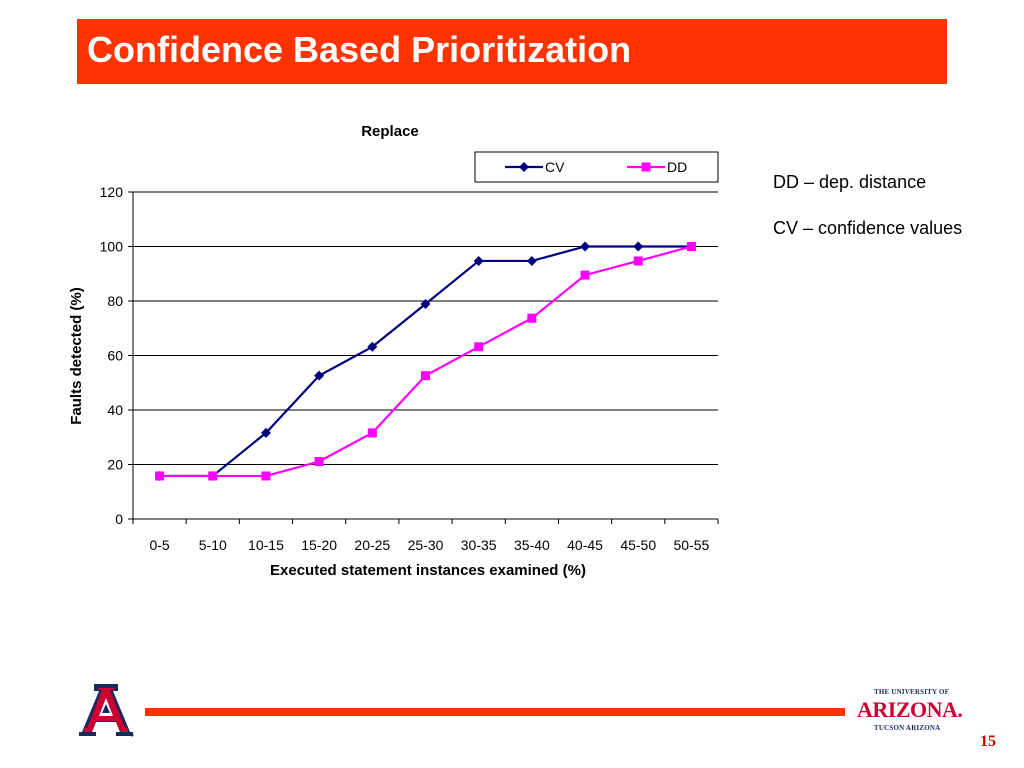  What do you see at coordinates (524, 167) in the screenshot?
I see `legend-marker-cv` at bounding box center [524, 167].